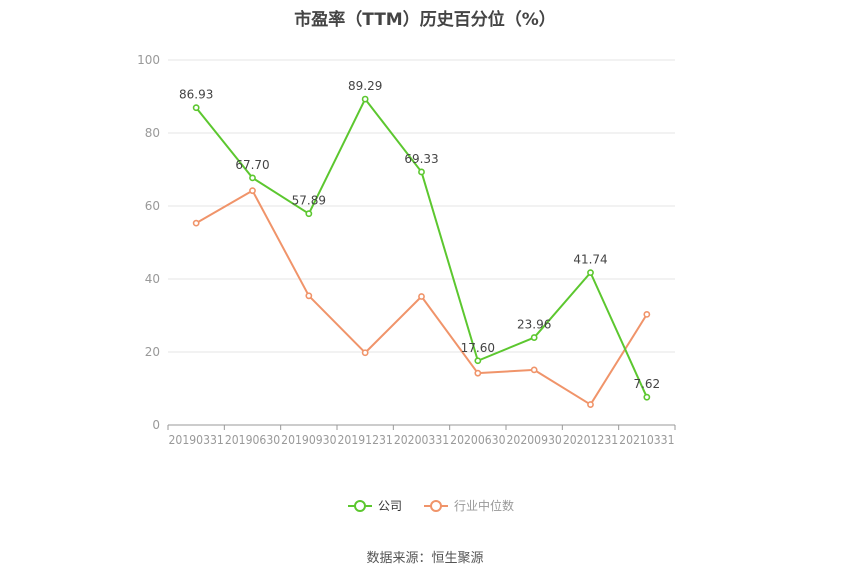 The height and width of the screenshot is (575, 850). Describe the element at coordinates (152, 279) in the screenshot. I see `y-tick-label: 40` at that location.